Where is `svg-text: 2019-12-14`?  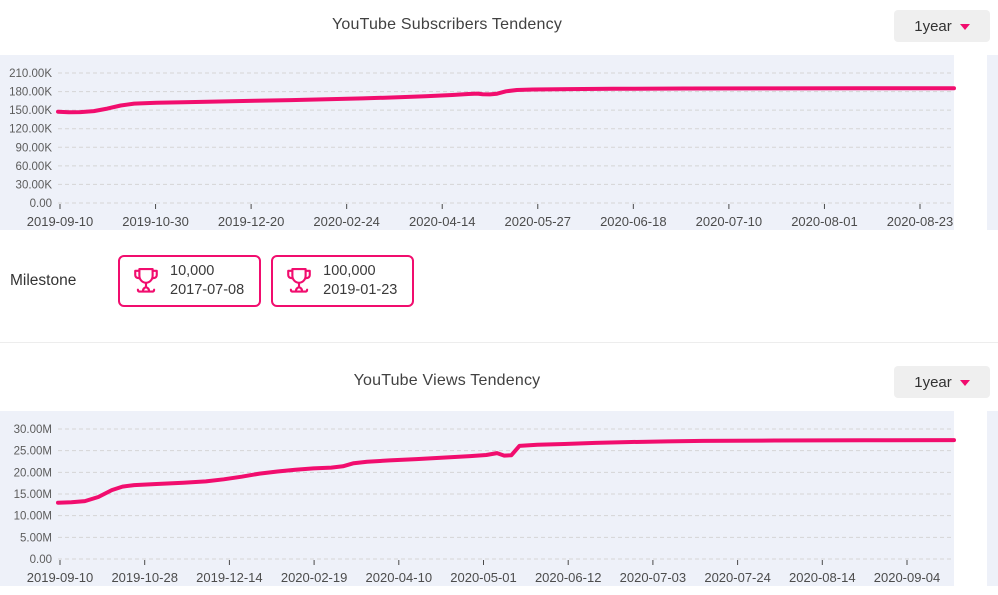
svg-text: 2019-12-14 is located at coordinates (229, 577).